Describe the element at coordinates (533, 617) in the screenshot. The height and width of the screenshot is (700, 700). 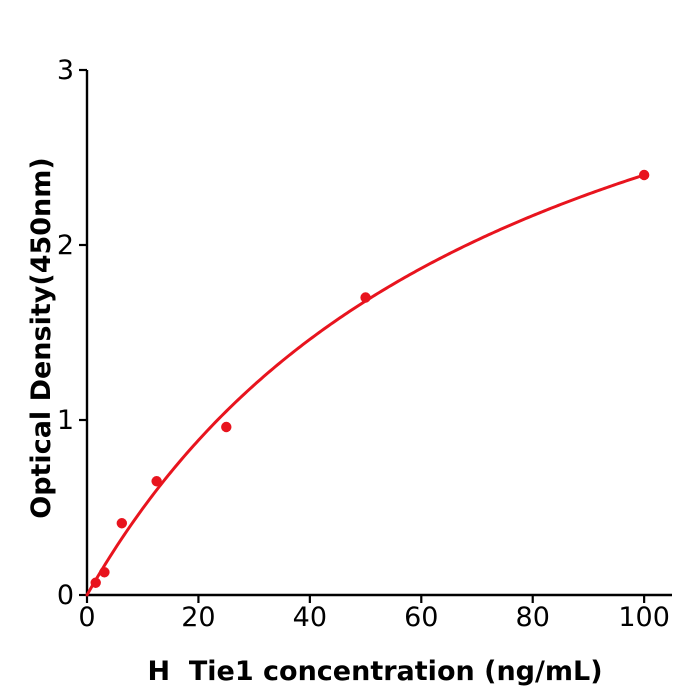
I see `x-tick-label: 80` at that location.